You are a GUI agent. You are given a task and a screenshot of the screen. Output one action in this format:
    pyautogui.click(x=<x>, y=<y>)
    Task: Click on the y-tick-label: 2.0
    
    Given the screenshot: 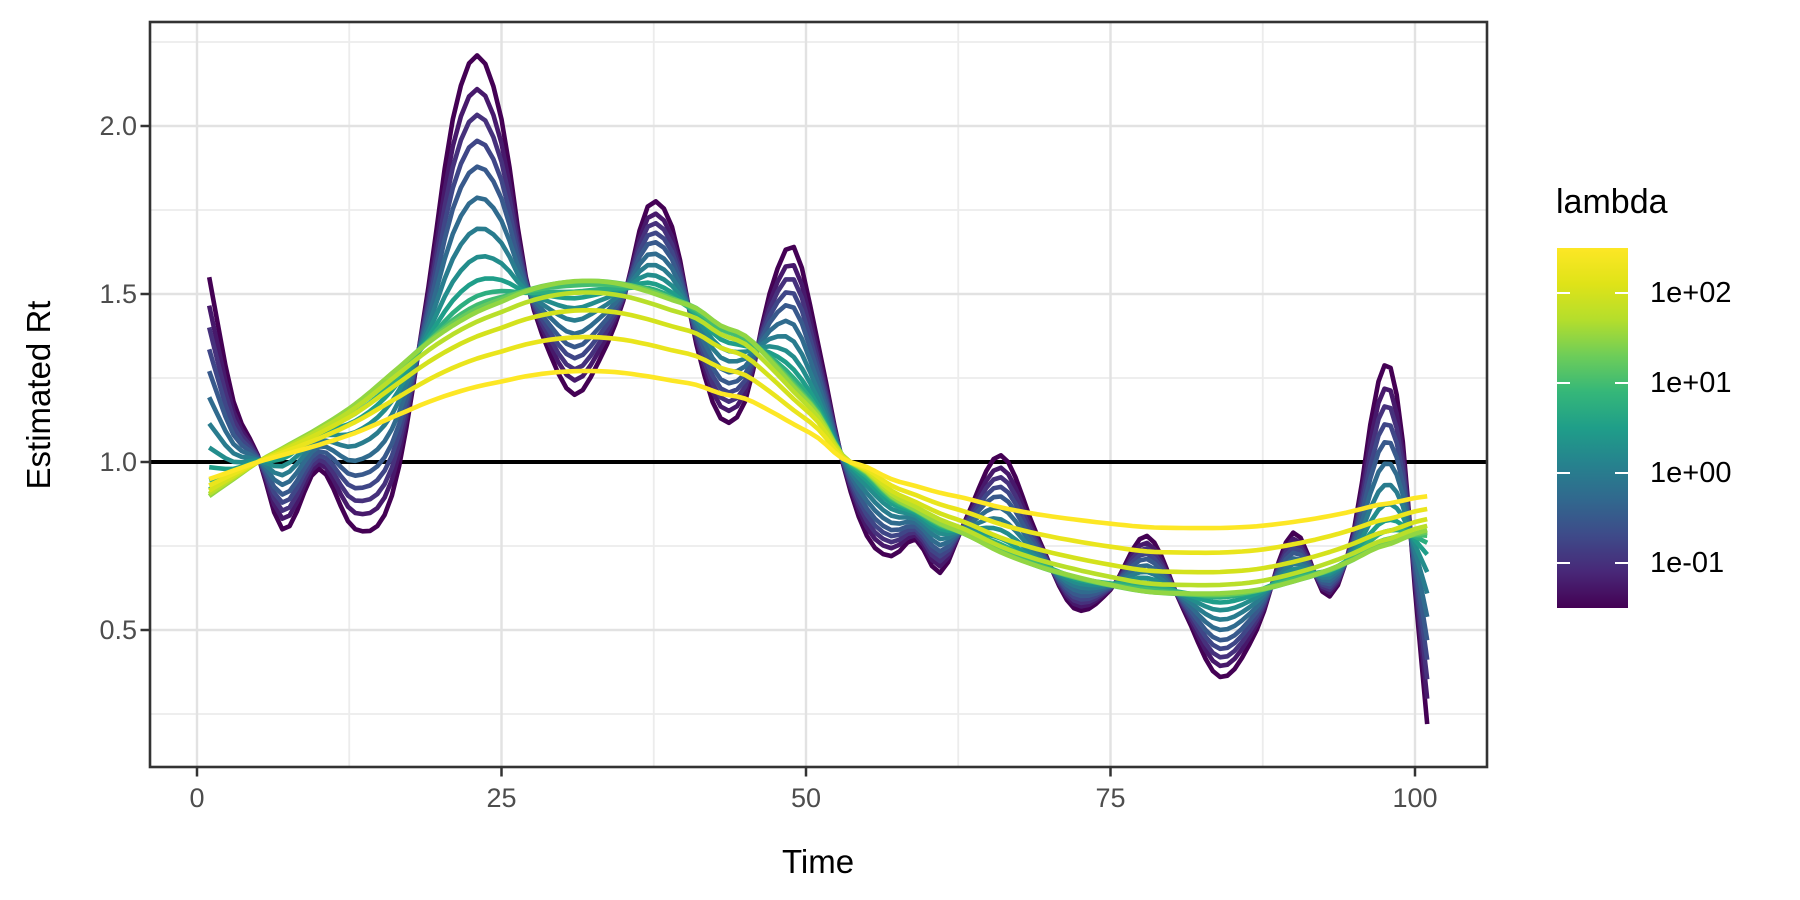 What is the action you would take?
    pyautogui.click(x=118, y=126)
    